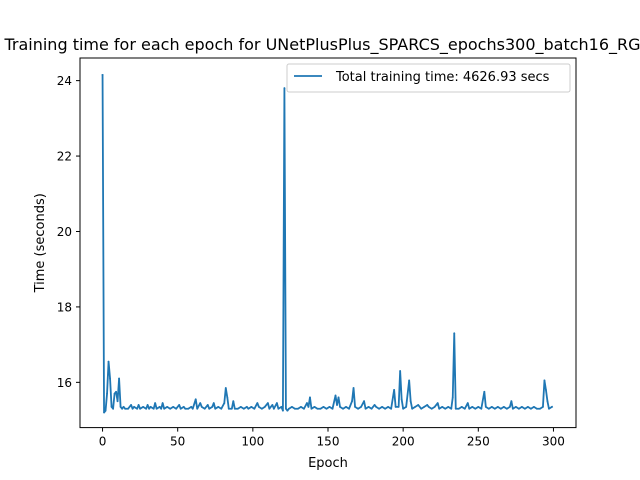 This screenshot has width=640, height=480. Describe the element at coordinates (442, 77) in the screenshot. I see `legend-label: Total training time: 4626.93 secs` at that location.